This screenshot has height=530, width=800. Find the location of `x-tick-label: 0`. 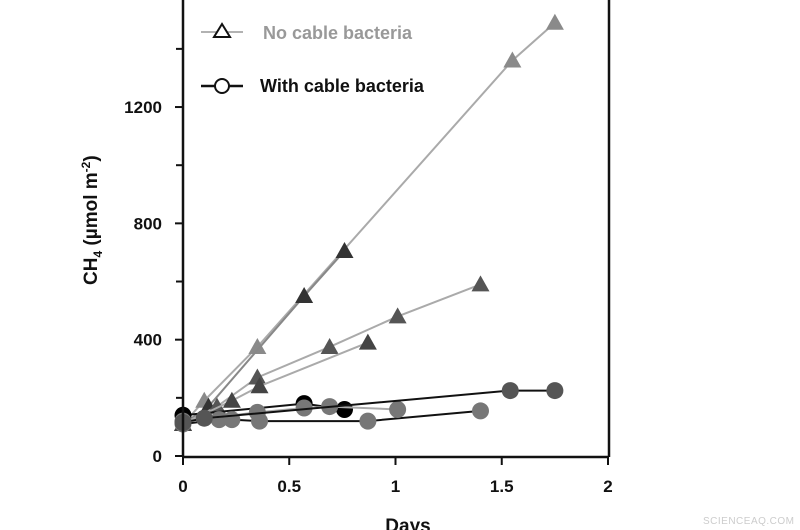

x-tick-label: 0 is located at coordinates (182, 486).